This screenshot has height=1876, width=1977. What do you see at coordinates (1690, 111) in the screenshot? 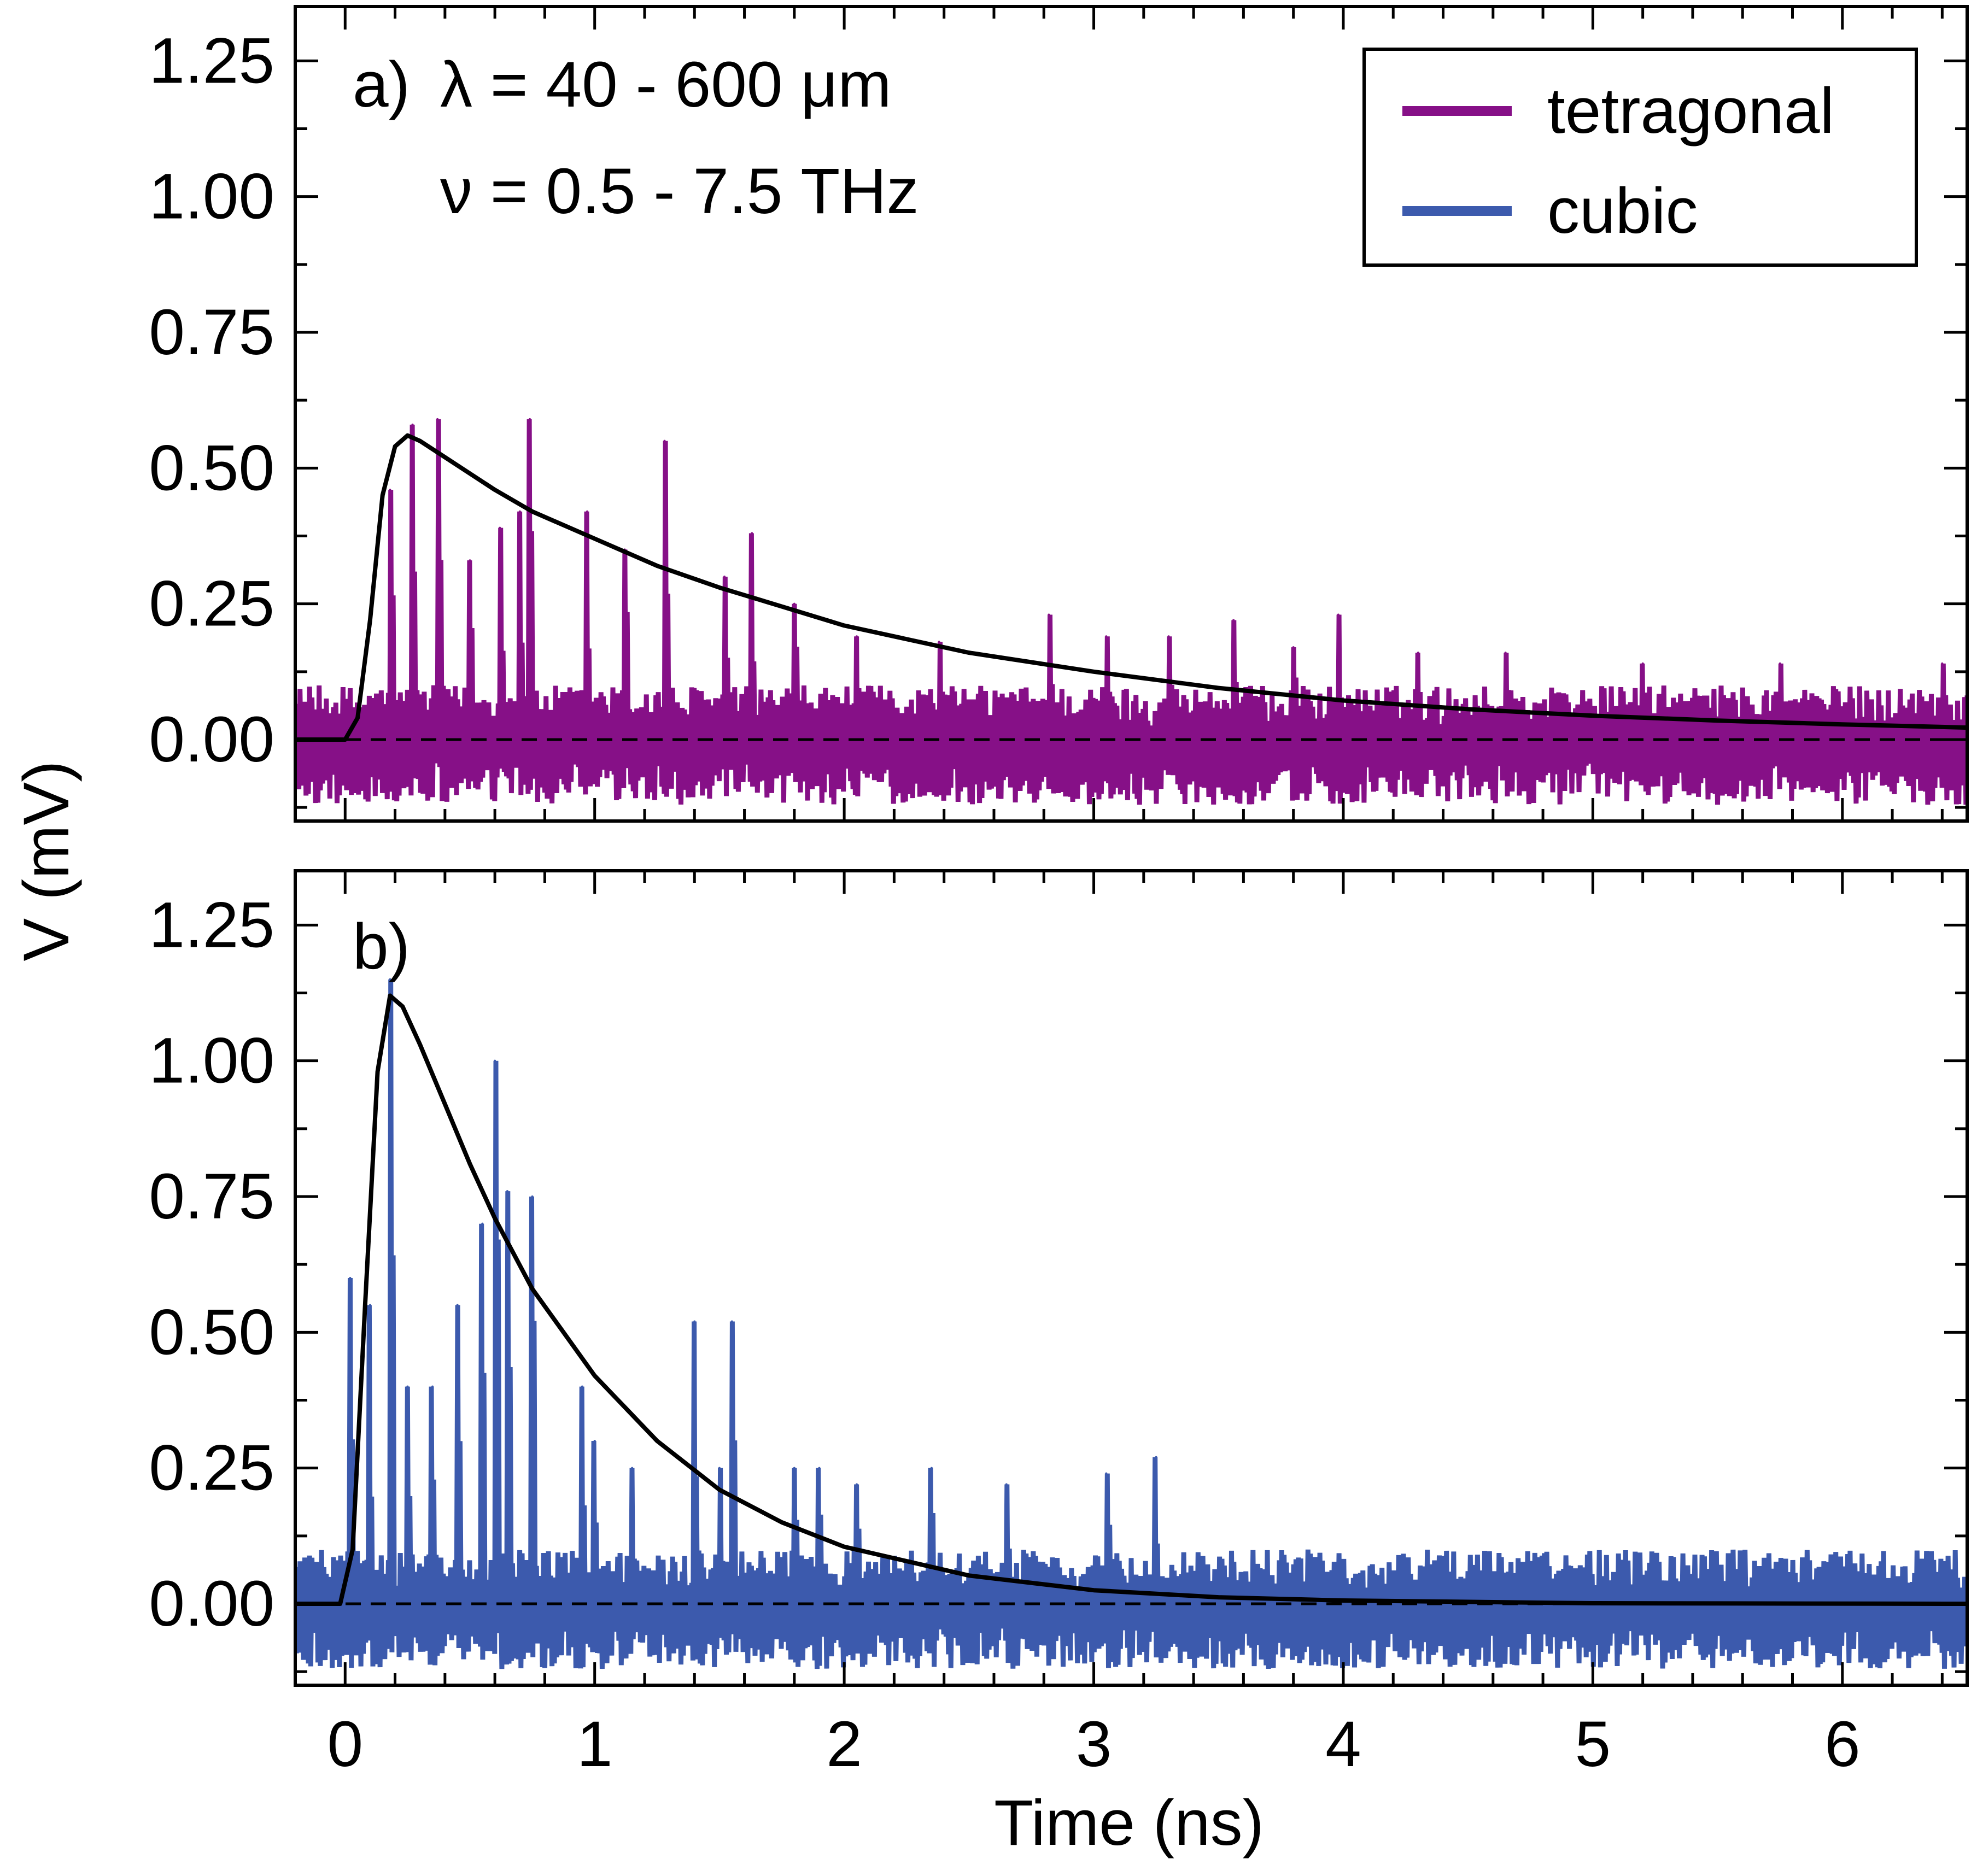
I see `legend-label-tetragonal: tetragonal` at bounding box center [1690, 111].